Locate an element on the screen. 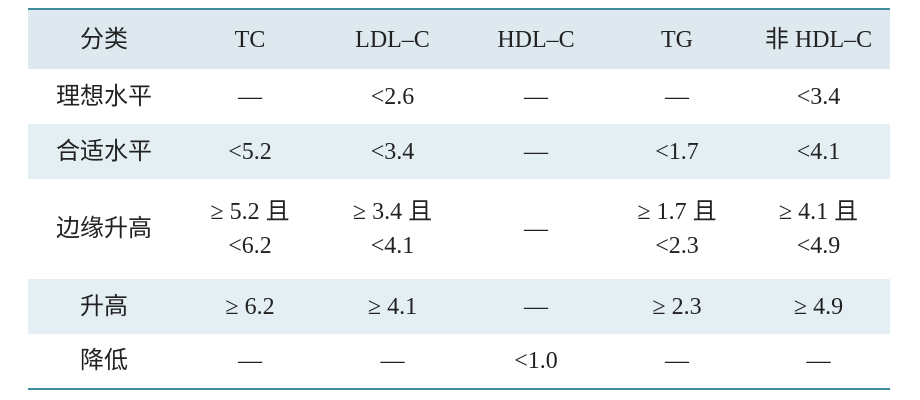  header-cell: LDL–C is located at coordinates (392, 39).